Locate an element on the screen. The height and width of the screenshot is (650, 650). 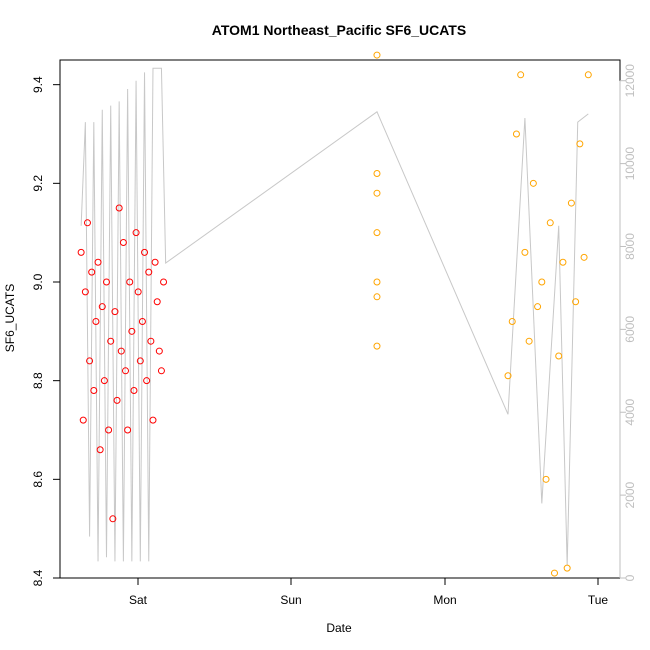
x-tick-label: Sun is located at coordinates (290, 600).